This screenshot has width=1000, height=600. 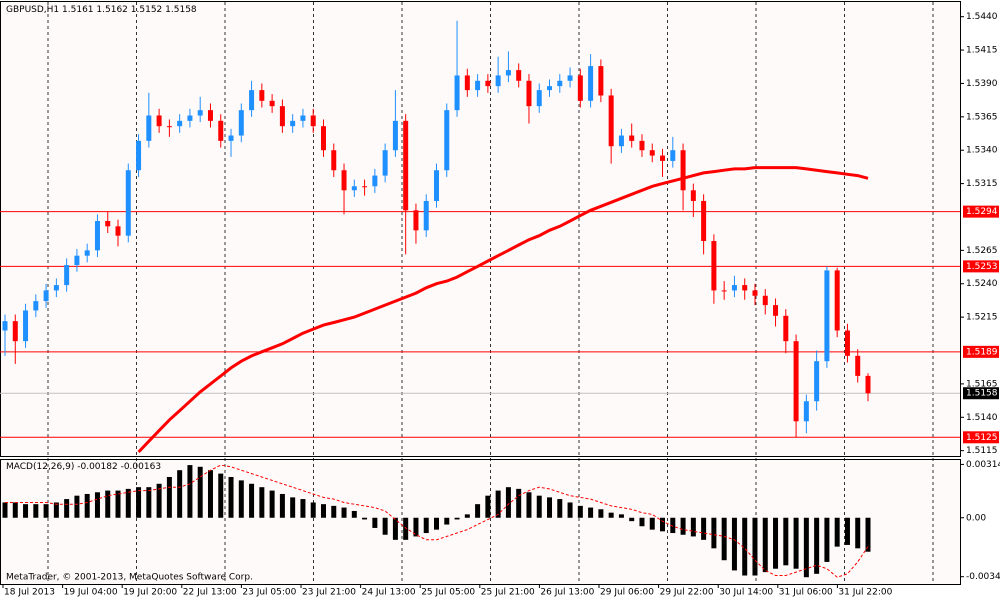 I want to click on y-tick-label: 1.5140, so click(x=982, y=418).